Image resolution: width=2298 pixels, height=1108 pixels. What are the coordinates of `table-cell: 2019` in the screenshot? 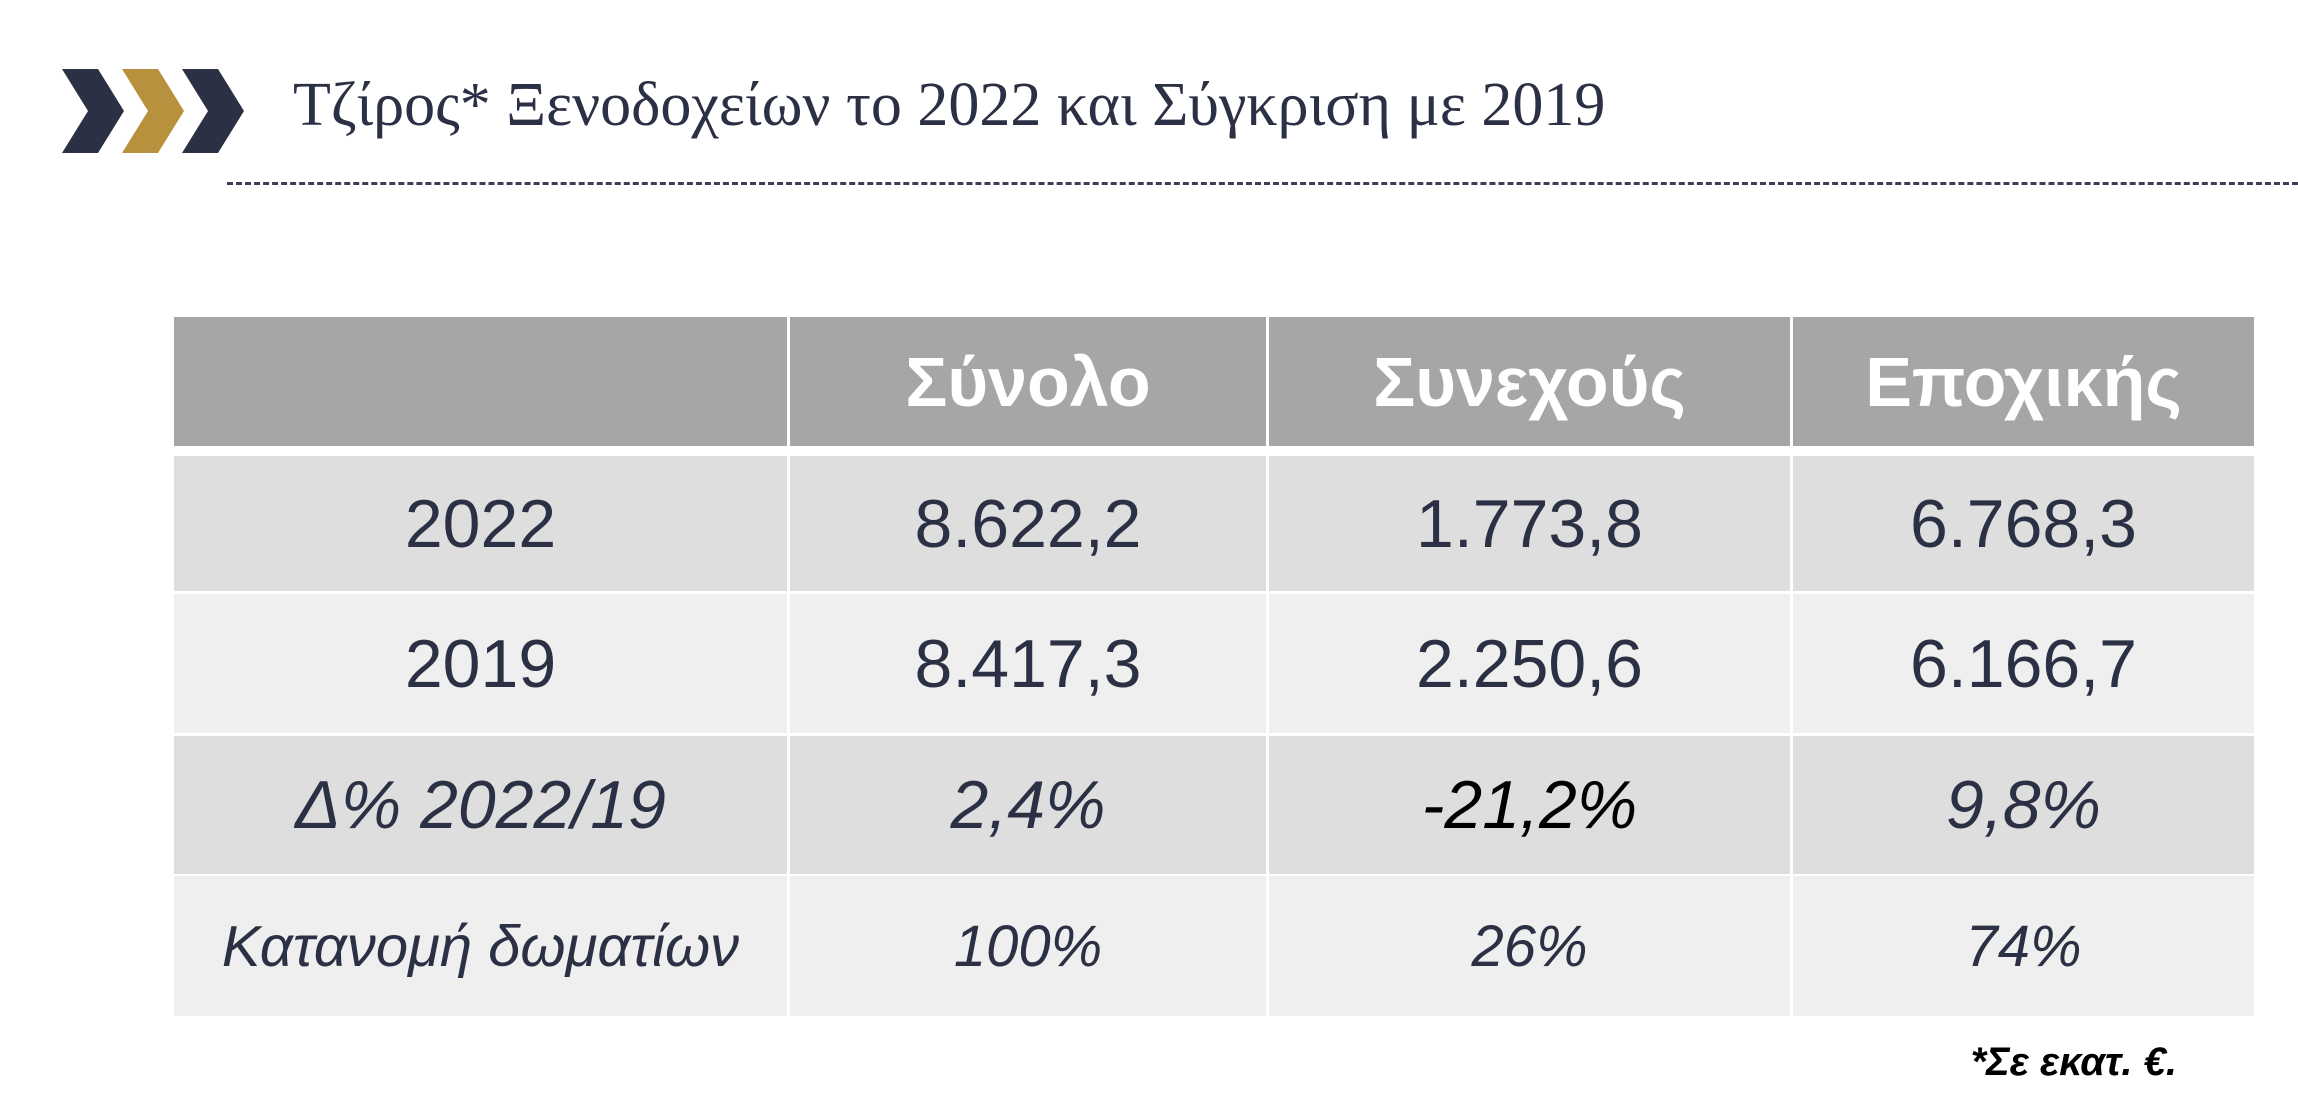 It's located at (480, 663).